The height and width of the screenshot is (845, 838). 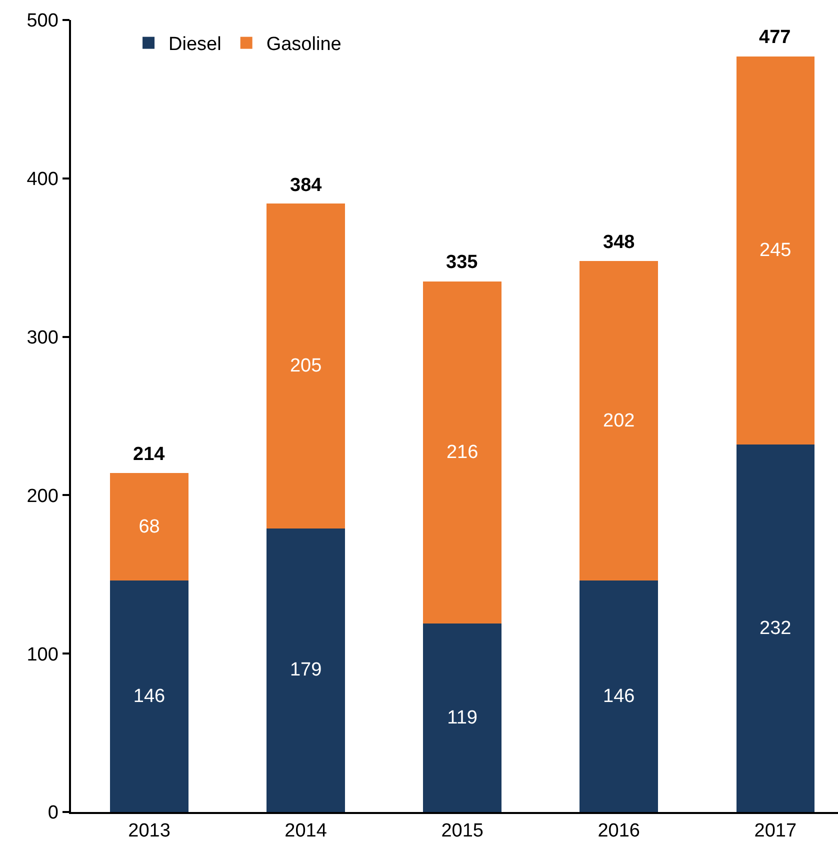 What do you see at coordinates (306, 831) in the screenshot?
I see `x-tick-label: 2014` at bounding box center [306, 831].